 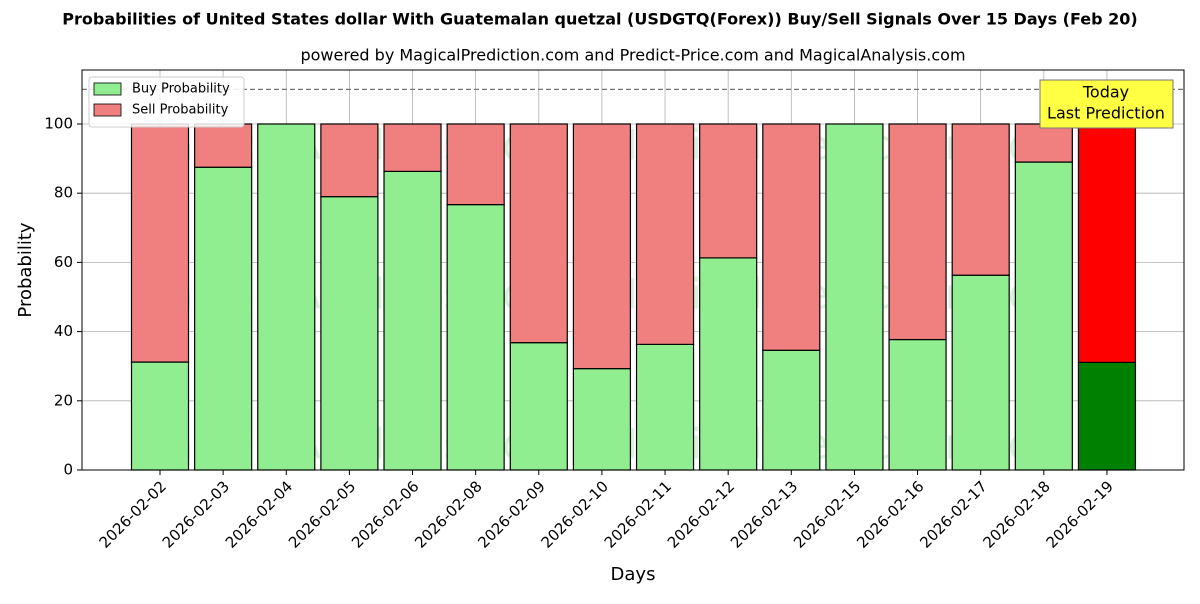 What do you see at coordinates (1106, 113) in the screenshot?
I see `annotation-text: Last Prediction` at bounding box center [1106, 113].